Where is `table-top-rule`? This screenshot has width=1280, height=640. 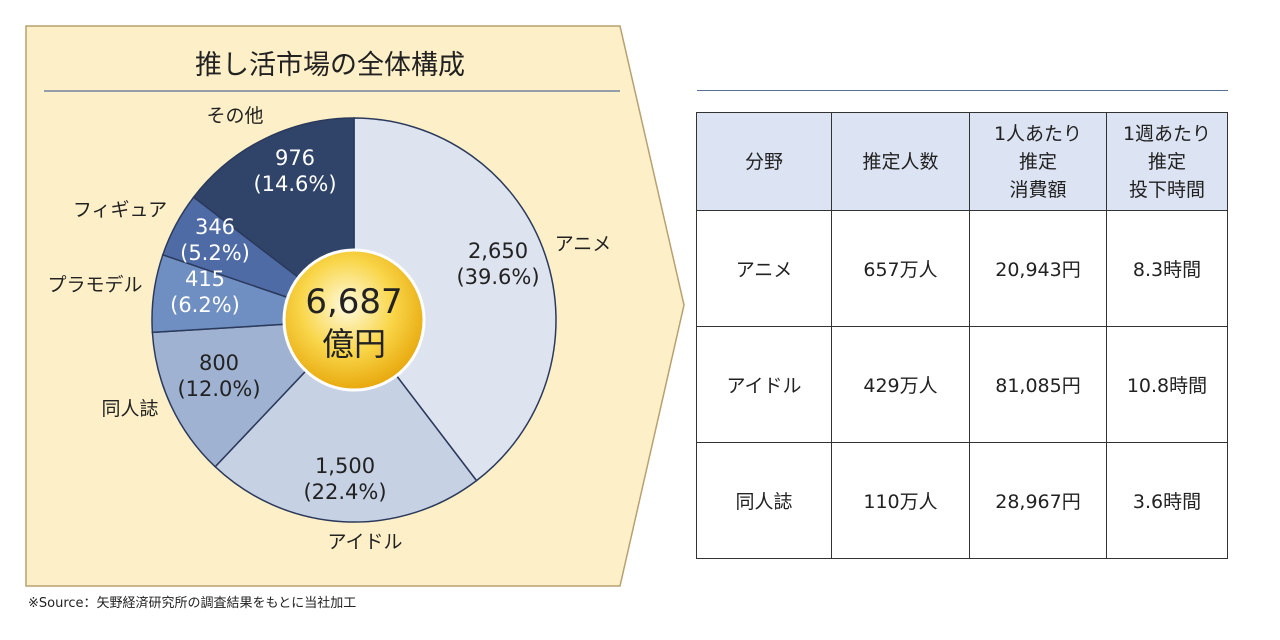 table-top-rule is located at coordinates (962, 90).